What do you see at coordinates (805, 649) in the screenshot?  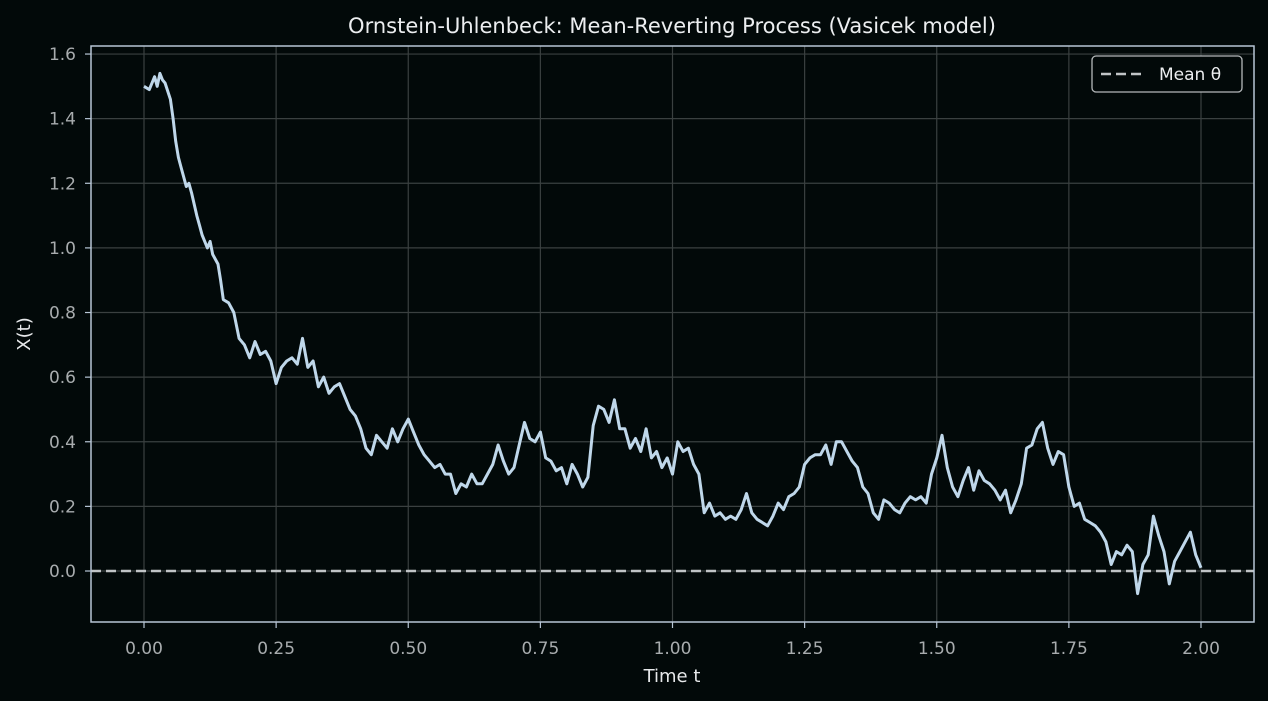 I see `x-tick-label: 1.25` at bounding box center [805, 649].